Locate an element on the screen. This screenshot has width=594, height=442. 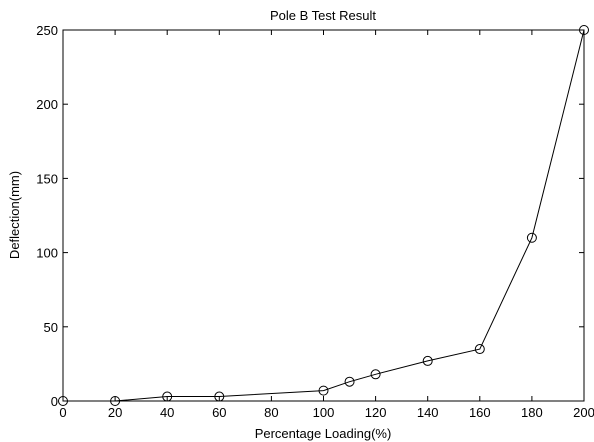
x-tick-label: 0 is located at coordinates (62, 412).